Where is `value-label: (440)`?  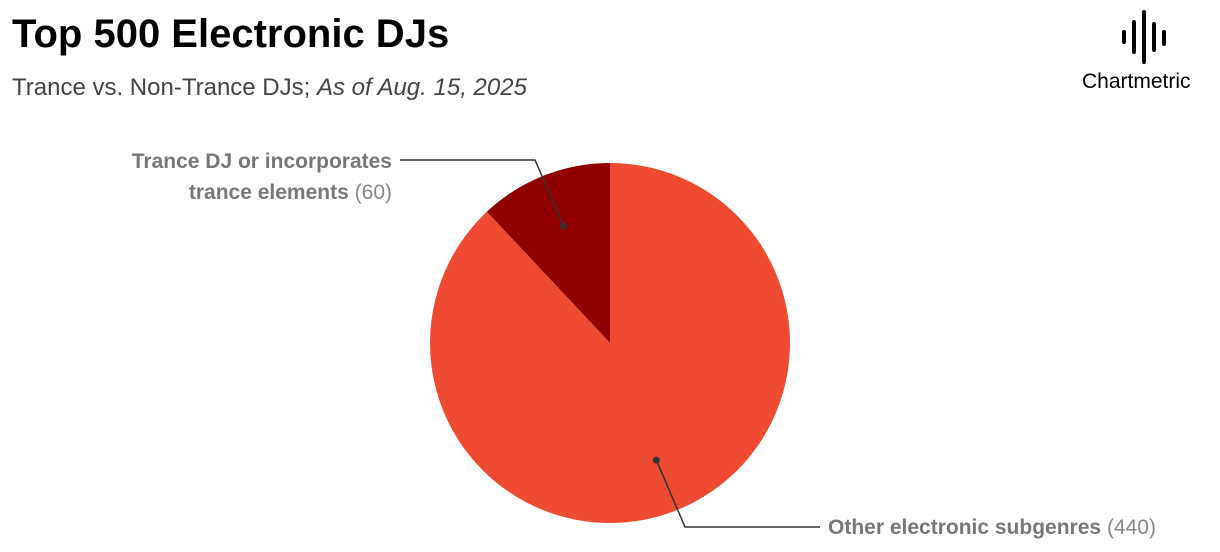
value-label: (440) is located at coordinates (1131, 527).